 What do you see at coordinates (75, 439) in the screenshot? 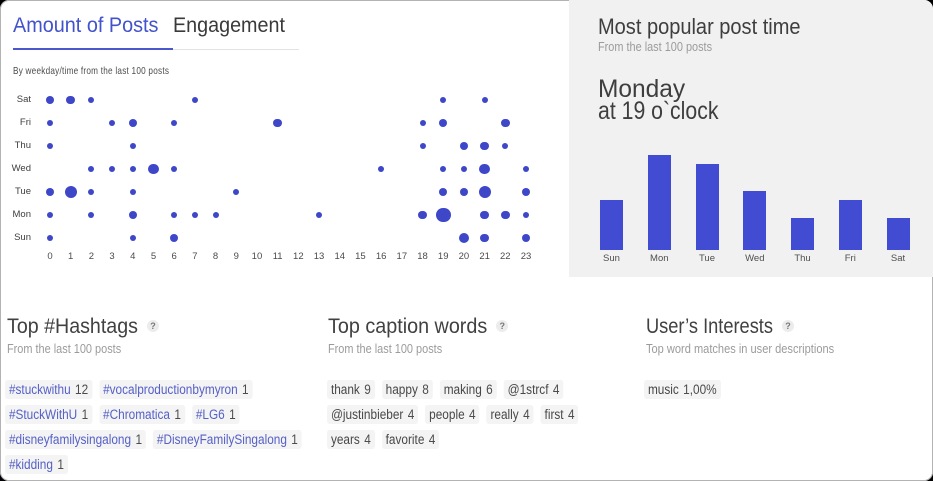
I see `hashtag-pill: #disneyfamilysingalong 1` at bounding box center [75, 439].